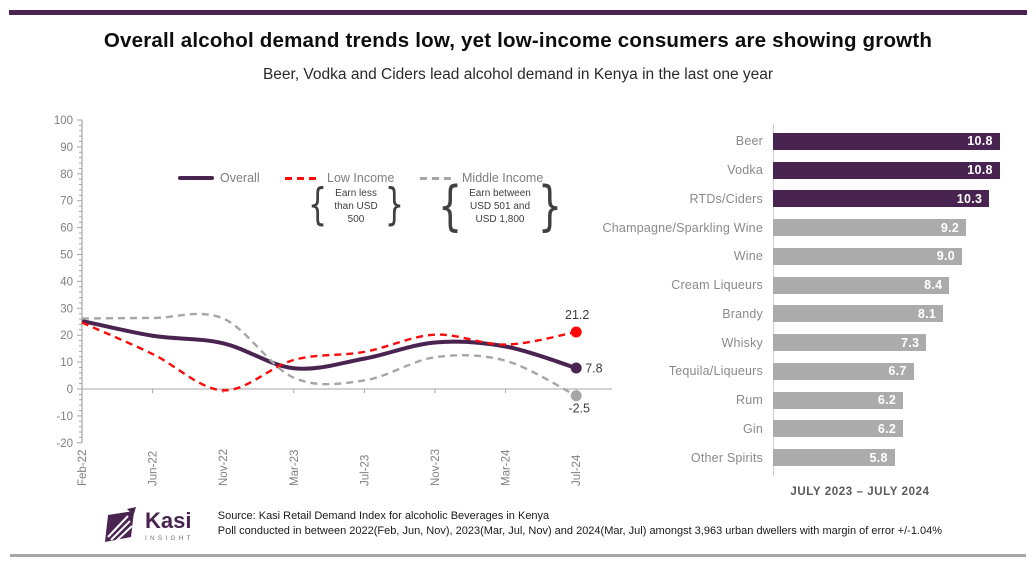 The width and height of the screenshot is (1036, 570). I want to click on bar-track: 8.4, so click(899, 285).